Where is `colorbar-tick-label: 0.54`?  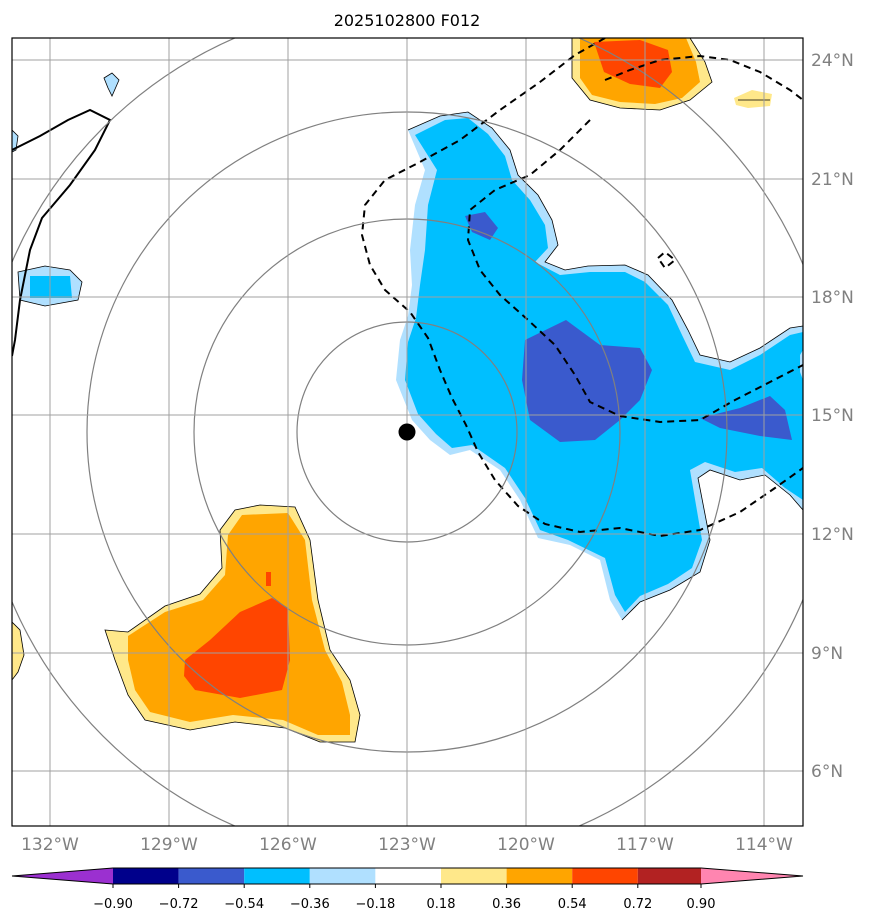
colorbar-tick-label: 0.54 is located at coordinates (572, 904).